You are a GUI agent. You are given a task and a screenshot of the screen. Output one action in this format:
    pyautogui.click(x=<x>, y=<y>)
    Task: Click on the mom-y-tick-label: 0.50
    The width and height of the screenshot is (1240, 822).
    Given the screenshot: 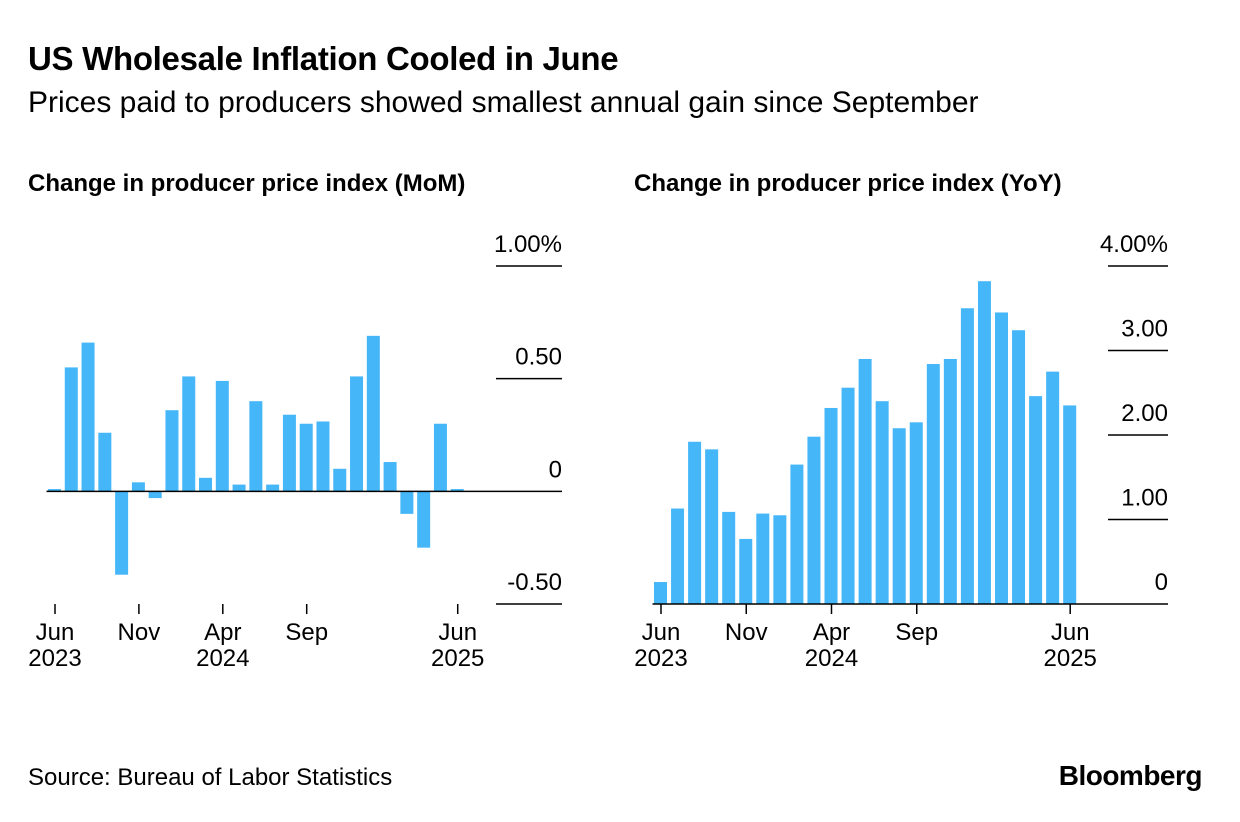 What is the action you would take?
    pyautogui.click(x=538, y=357)
    